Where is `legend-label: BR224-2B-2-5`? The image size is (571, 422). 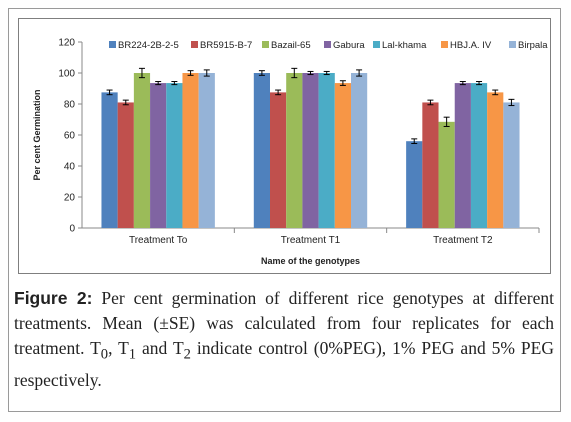 legend-label: BR224-2B-2-5 is located at coordinates (148, 45).